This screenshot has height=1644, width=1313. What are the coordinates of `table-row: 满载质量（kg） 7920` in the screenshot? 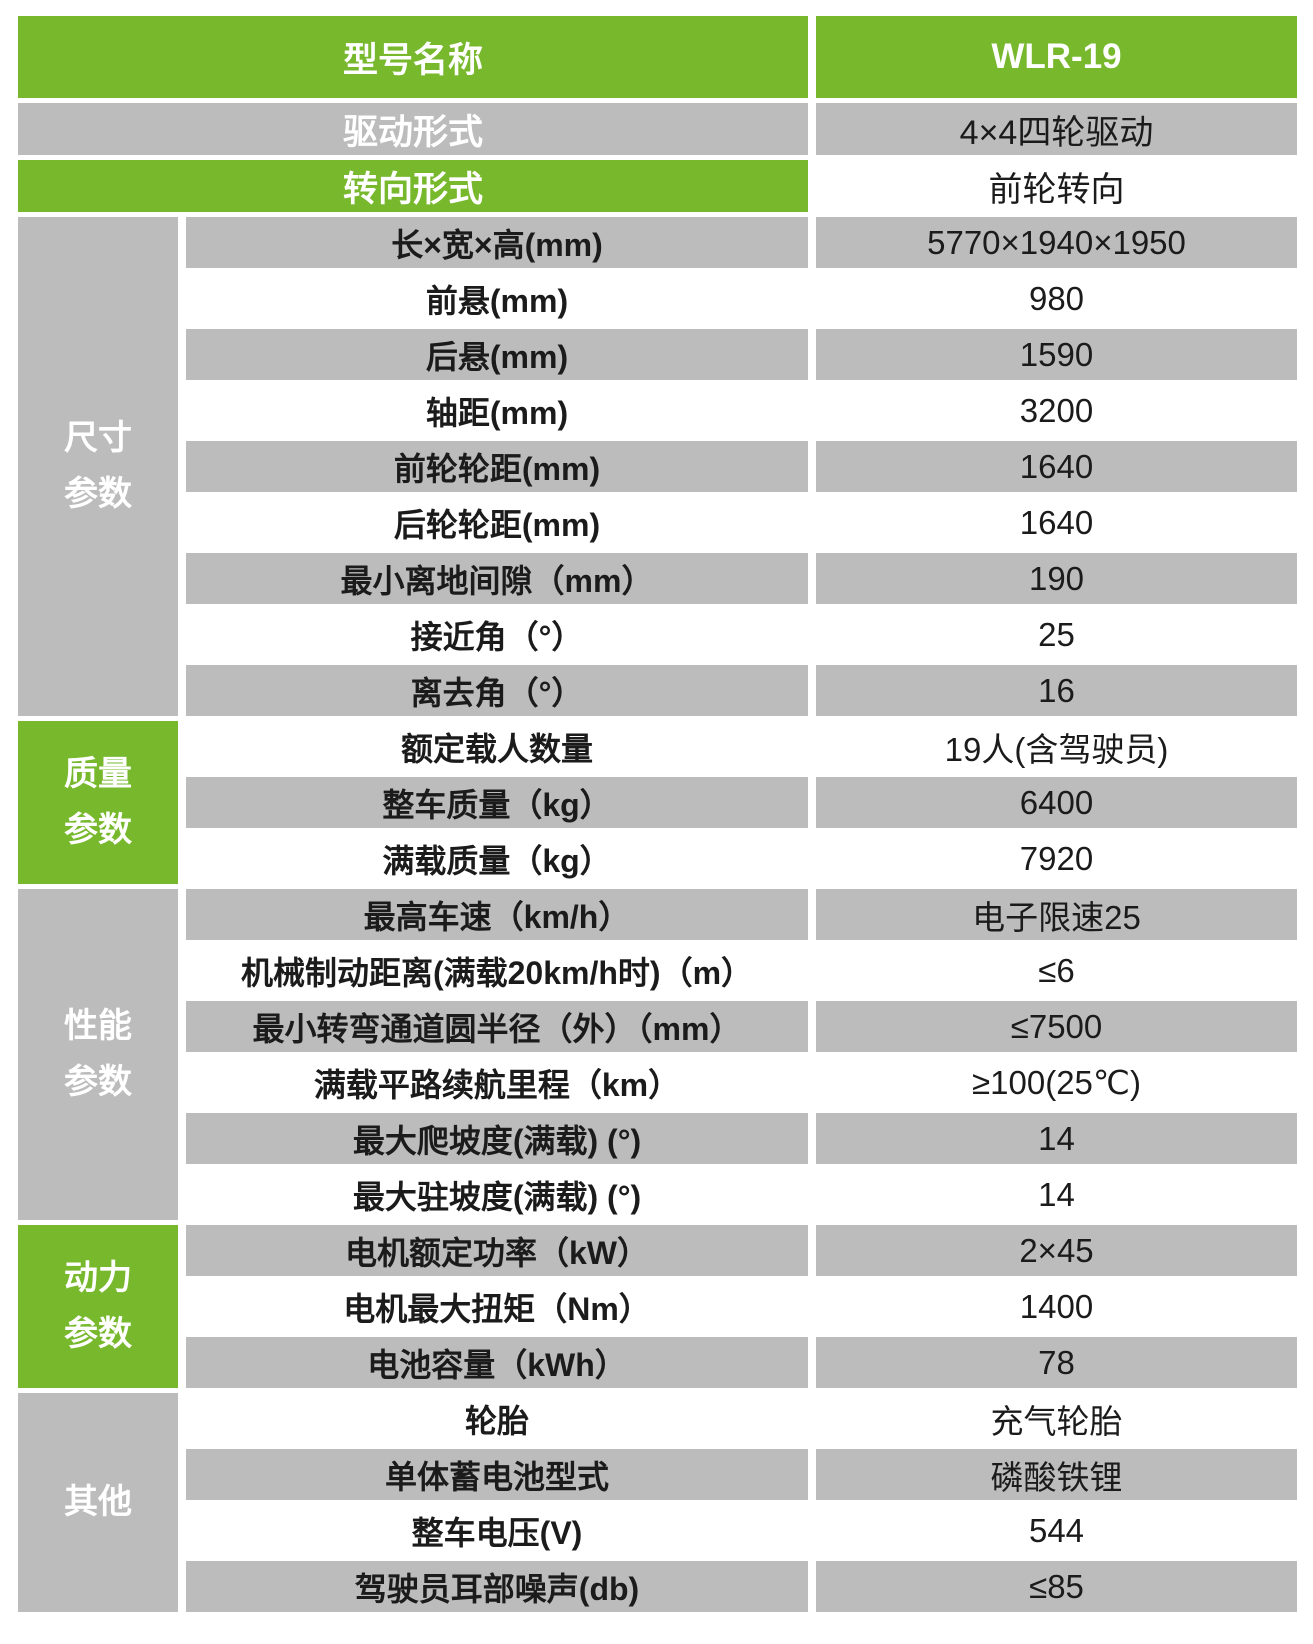 It's located at (741, 858).